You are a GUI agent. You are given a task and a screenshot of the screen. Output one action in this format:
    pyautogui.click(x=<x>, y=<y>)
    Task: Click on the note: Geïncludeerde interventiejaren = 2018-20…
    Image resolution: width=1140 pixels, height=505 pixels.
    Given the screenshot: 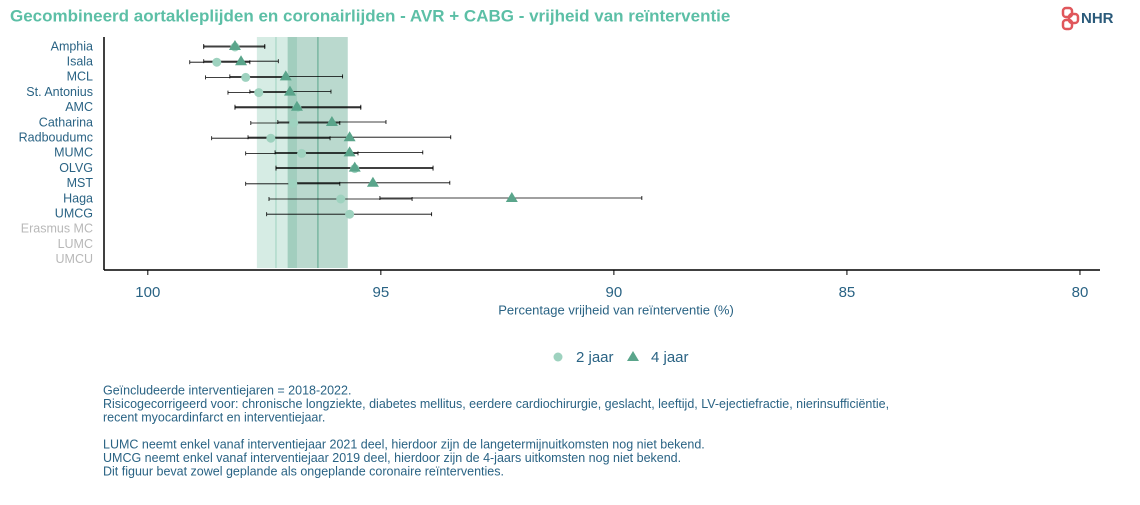 What is the action you would take?
    pyautogui.click(x=227, y=390)
    